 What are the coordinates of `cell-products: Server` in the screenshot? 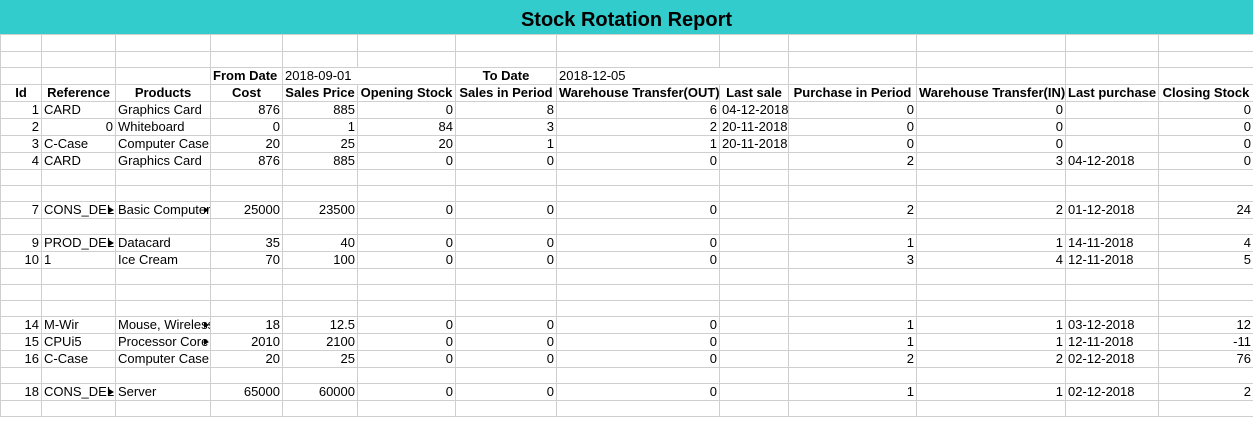 It's located at (163, 392).